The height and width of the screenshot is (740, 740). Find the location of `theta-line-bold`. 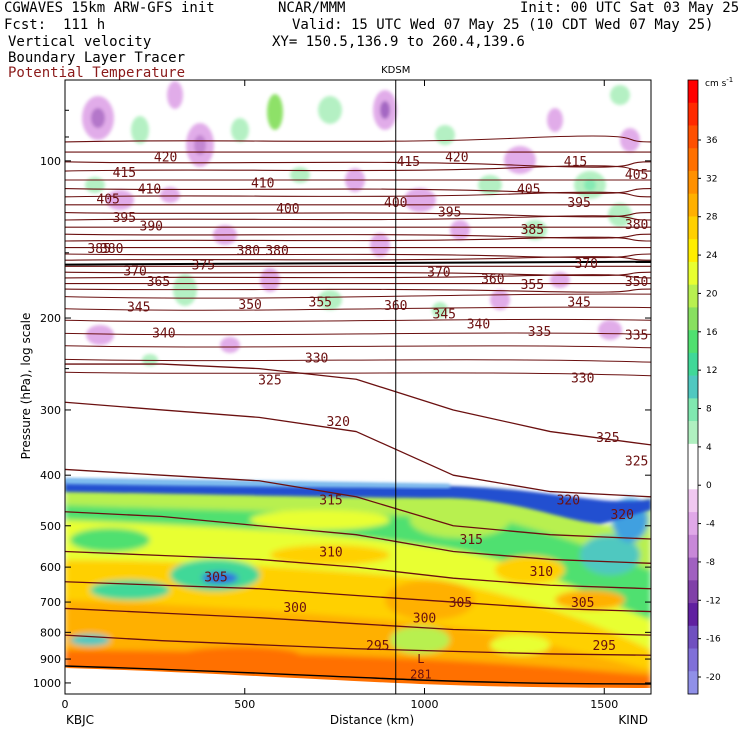

theta-line-bold is located at coordinates (358, 263).